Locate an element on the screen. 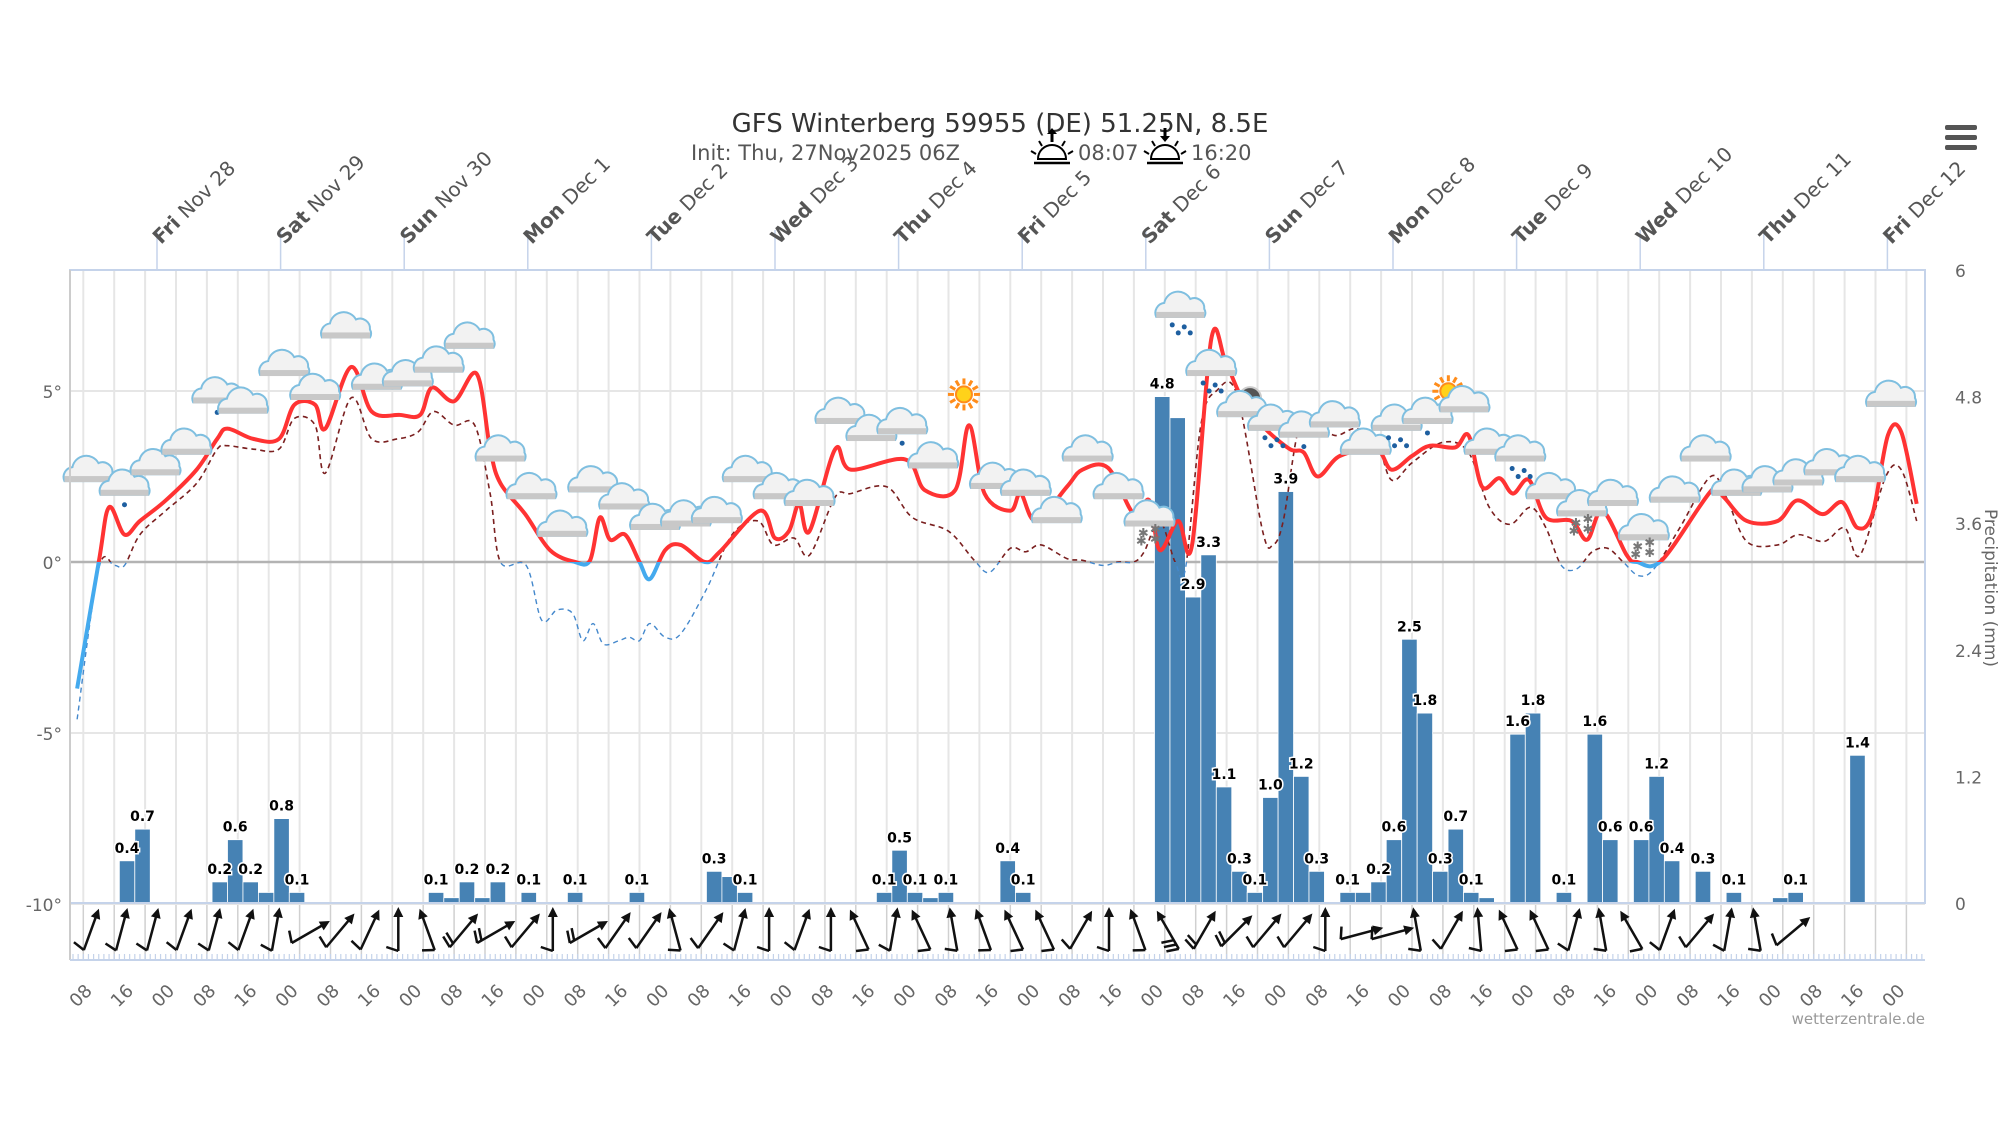 Image resolution: width=2000 pixels, height=1124 pixels. chart-title: GFS Winterberg 59955 (DE) 51.25N, 8.5E is located at coordinates (1000, 124).